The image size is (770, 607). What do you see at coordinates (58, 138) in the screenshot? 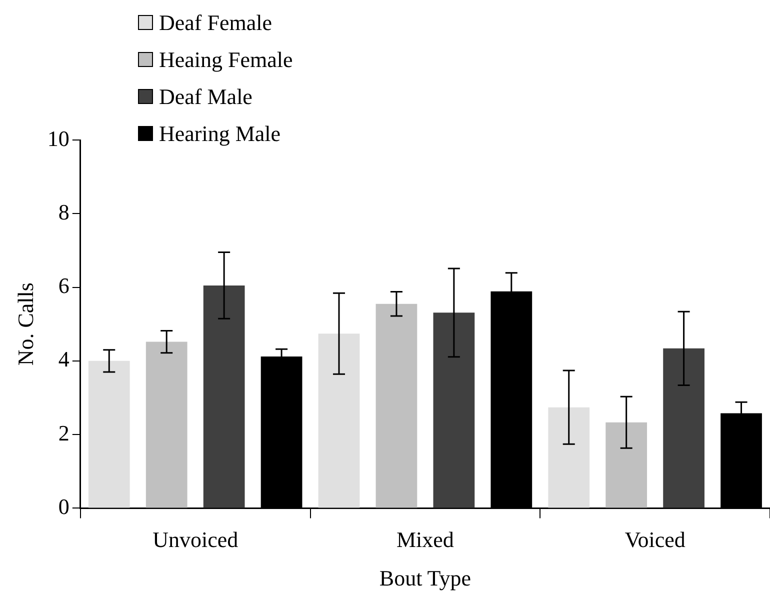
I see `y-tick-label: 10` at bounding box center [58, 138].